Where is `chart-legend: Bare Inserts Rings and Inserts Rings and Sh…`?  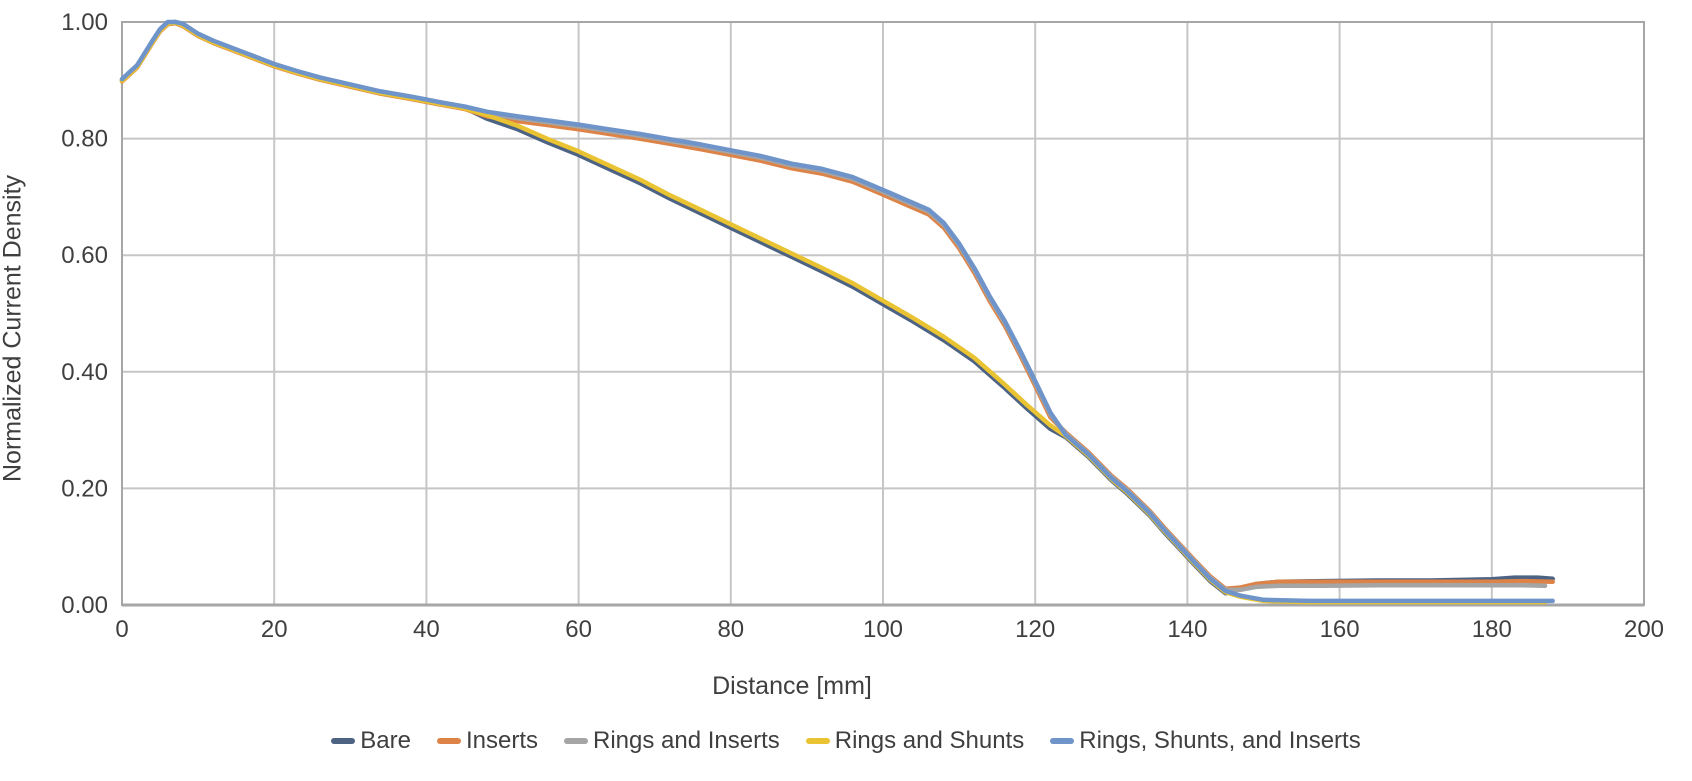
chart-legend: Bare Inserts Rings and Inserts Rings and Sh… is located at coordinates (846, 741).